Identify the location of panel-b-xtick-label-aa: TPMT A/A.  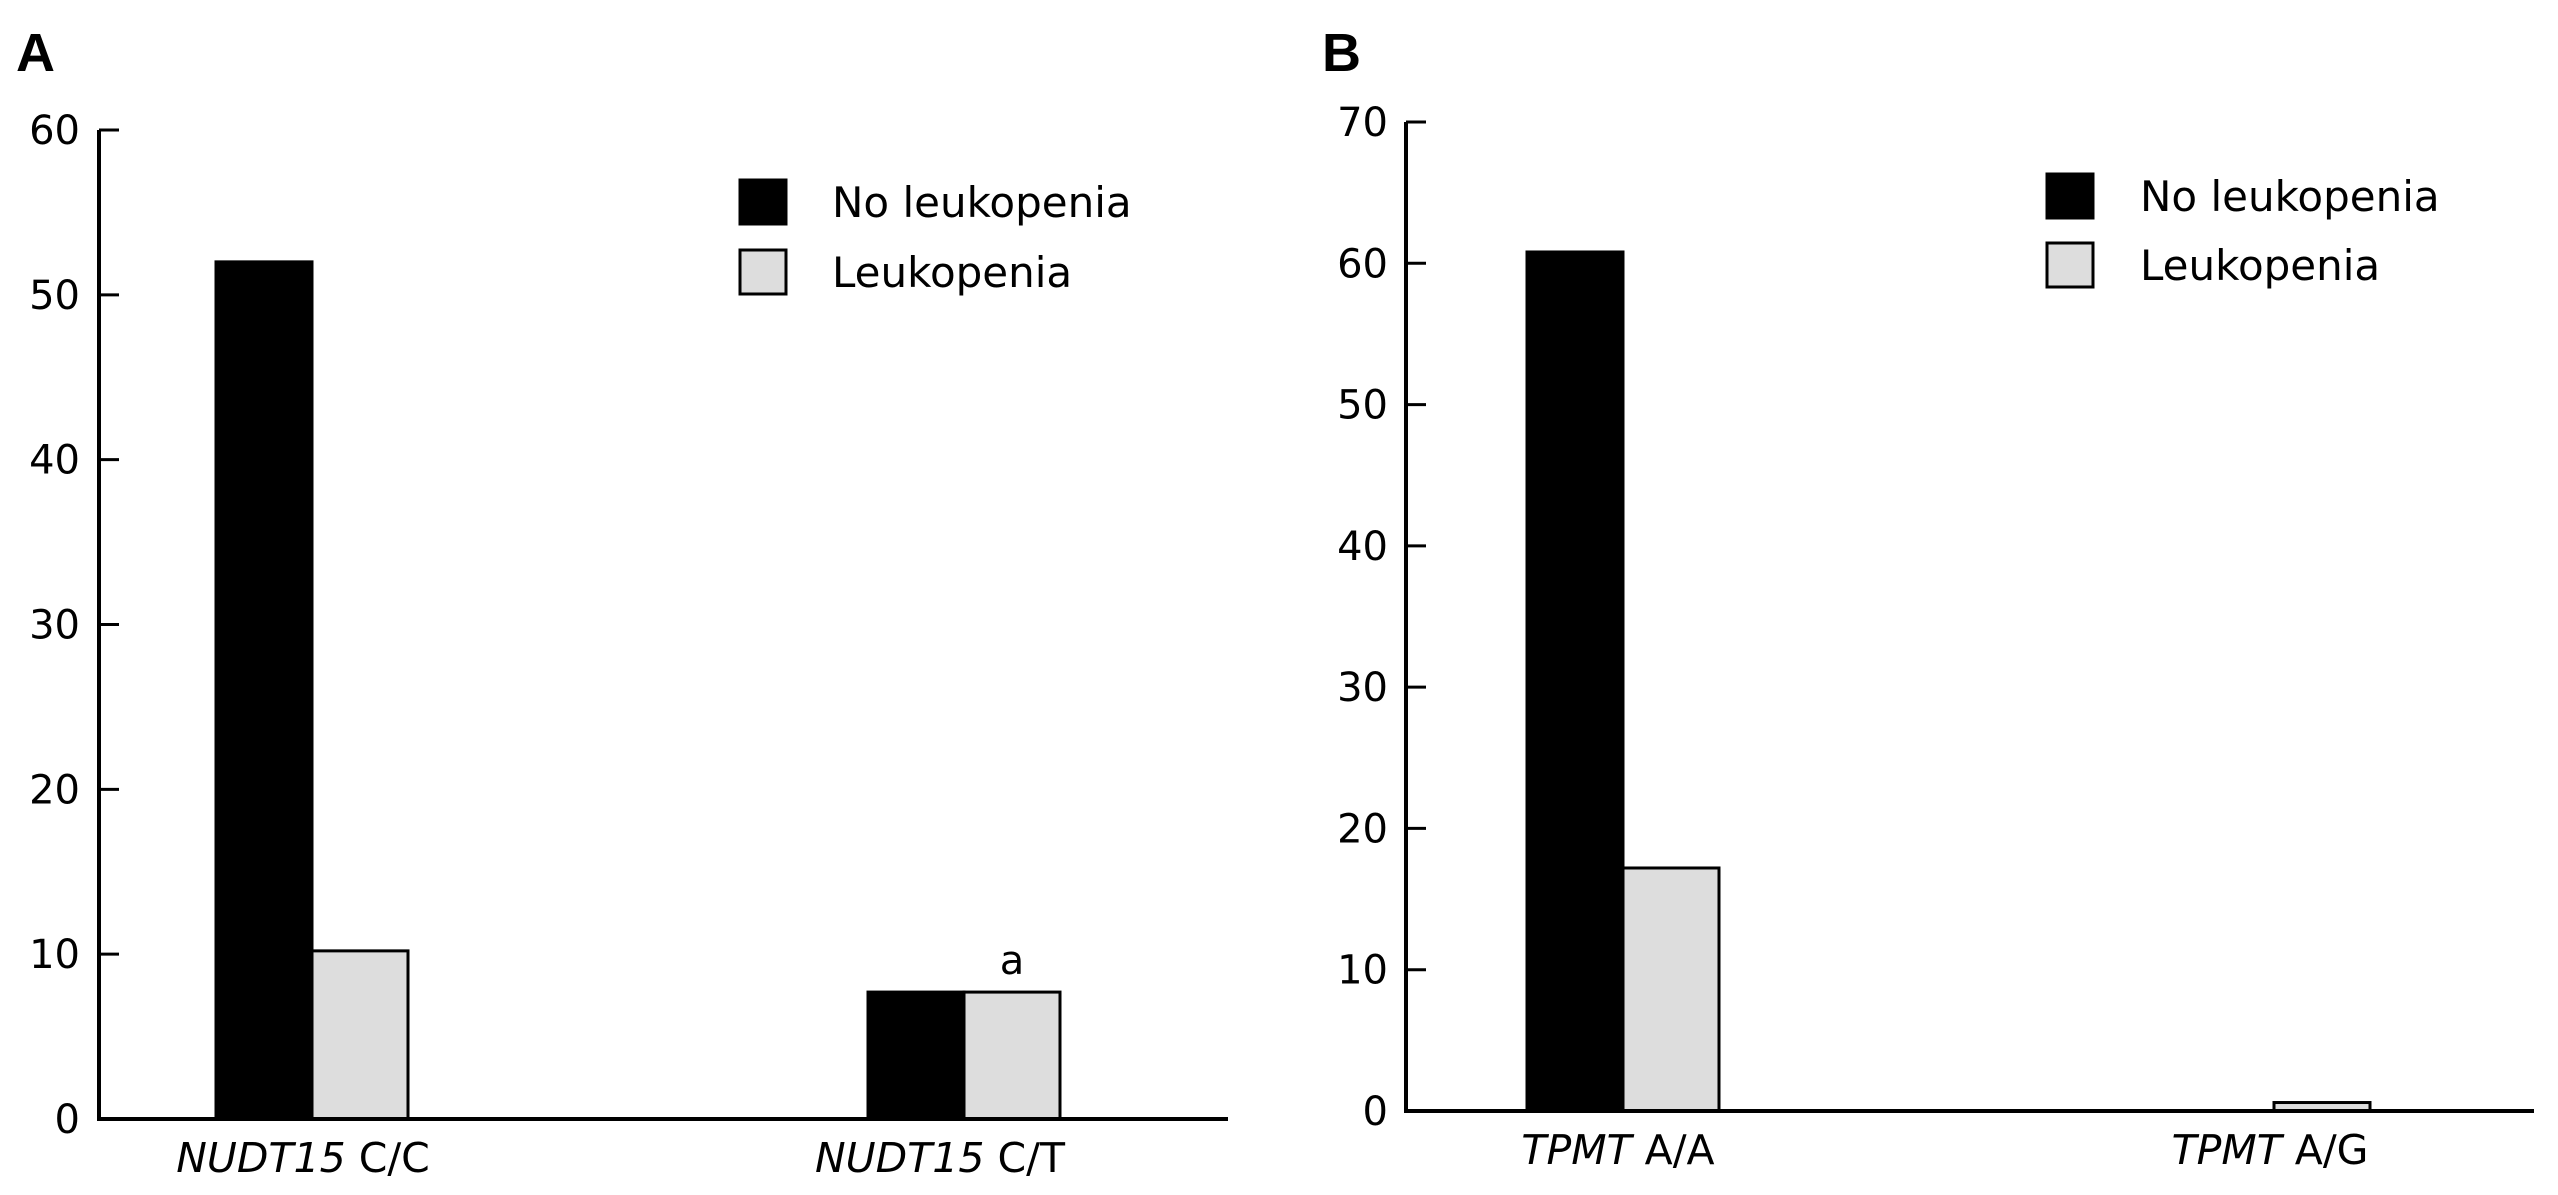
(1617, 1150).